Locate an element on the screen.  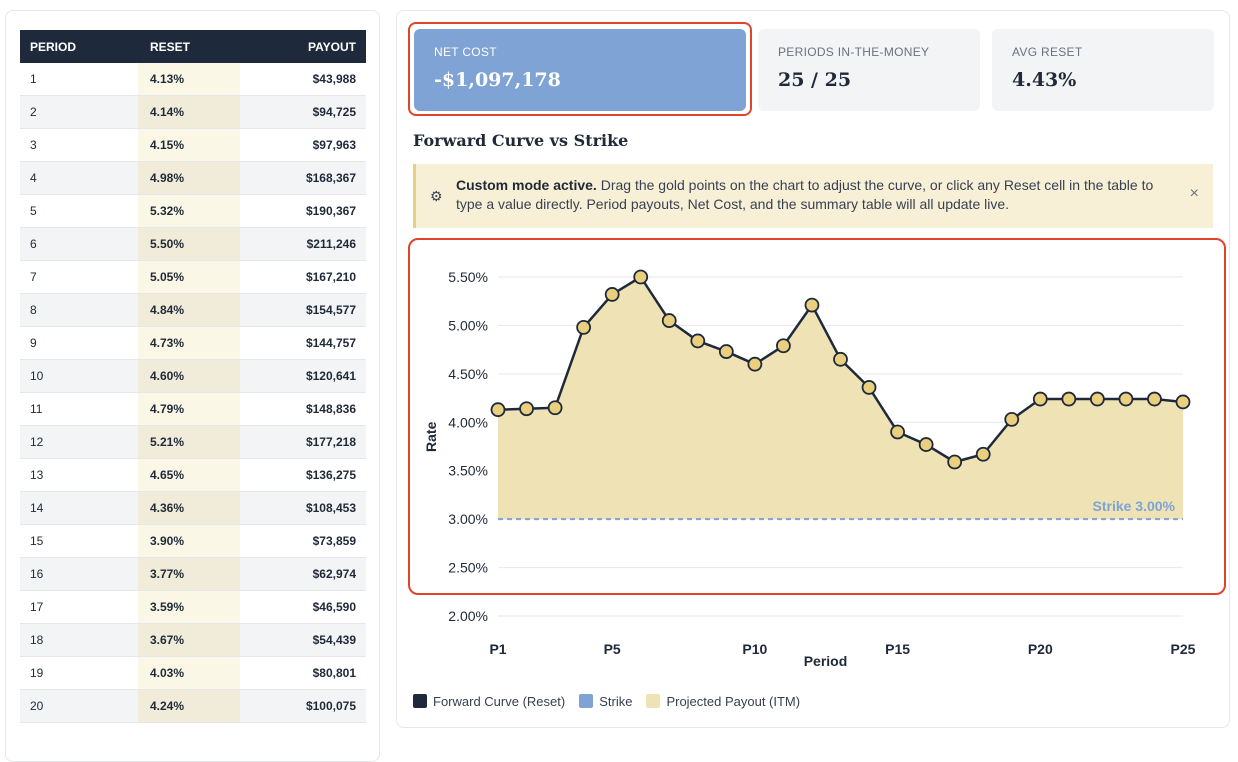
table-cell-reset: 3.77% is located at coordinates (189, 574).